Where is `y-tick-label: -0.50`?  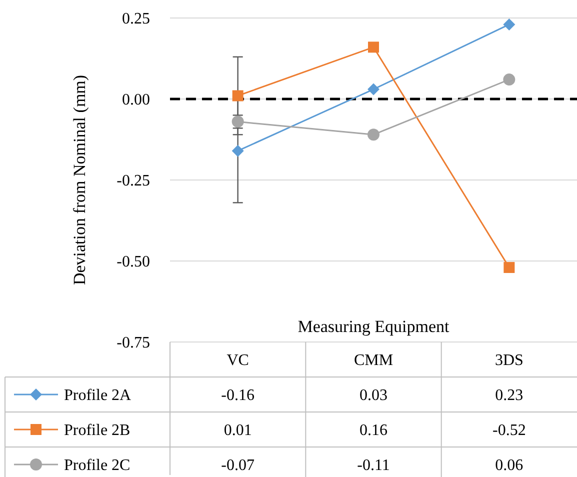 y-tick-label: -0.50 is located at coordinates (133, 262).